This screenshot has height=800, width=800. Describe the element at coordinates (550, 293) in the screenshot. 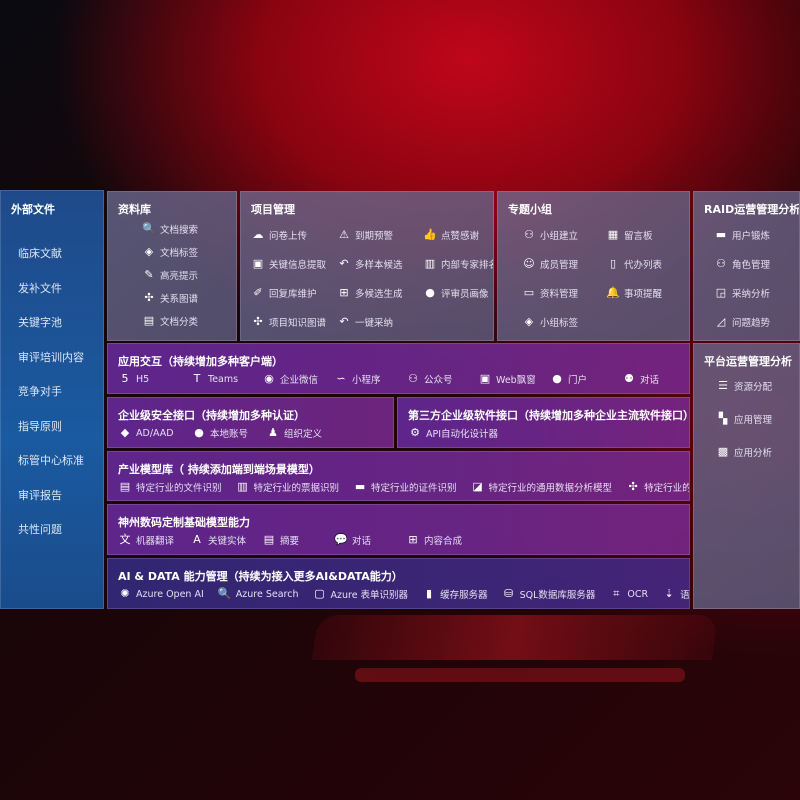

I see `list-item: ▭ 资料管理` at that location.